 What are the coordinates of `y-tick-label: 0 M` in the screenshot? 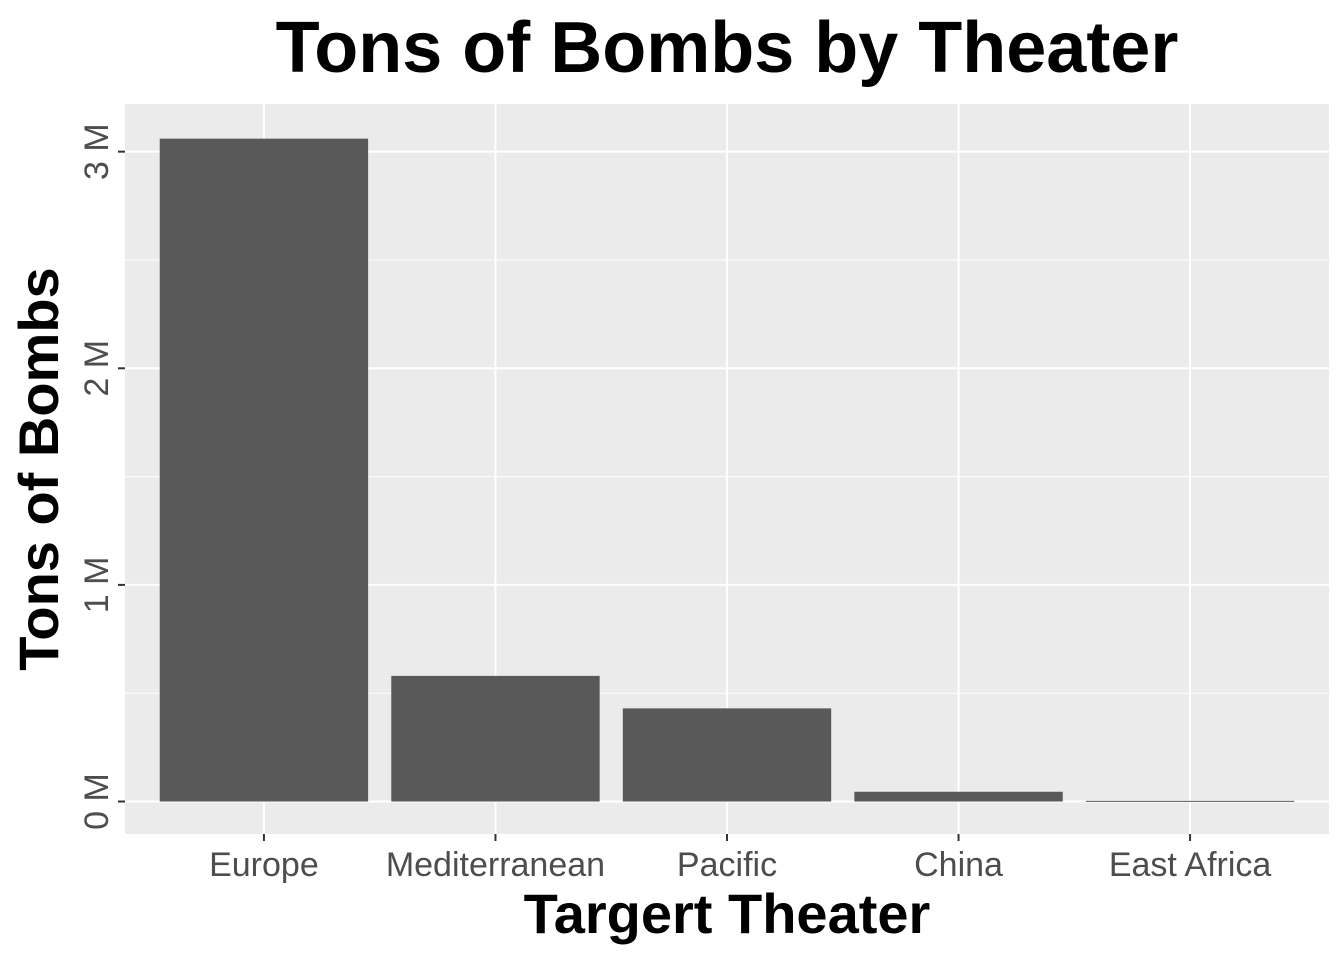 It's located at (97, 801).